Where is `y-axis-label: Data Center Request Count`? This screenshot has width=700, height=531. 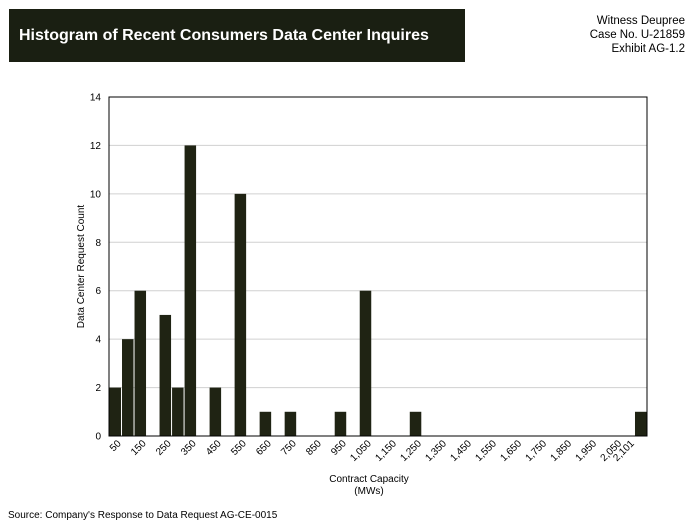 y-axis-label: Data Center Request Count is located at coordinates (81, 267).